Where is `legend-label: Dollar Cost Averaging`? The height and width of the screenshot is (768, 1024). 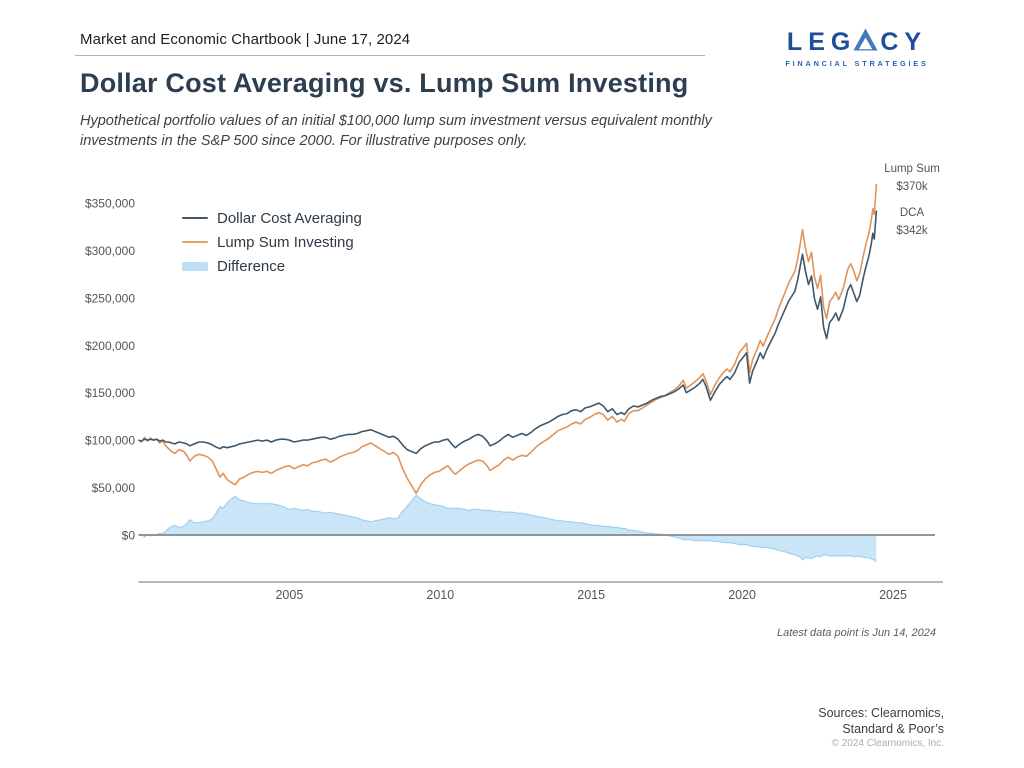 legend-label: Dollar Cost Averaging is located at coordinates (289, 218).